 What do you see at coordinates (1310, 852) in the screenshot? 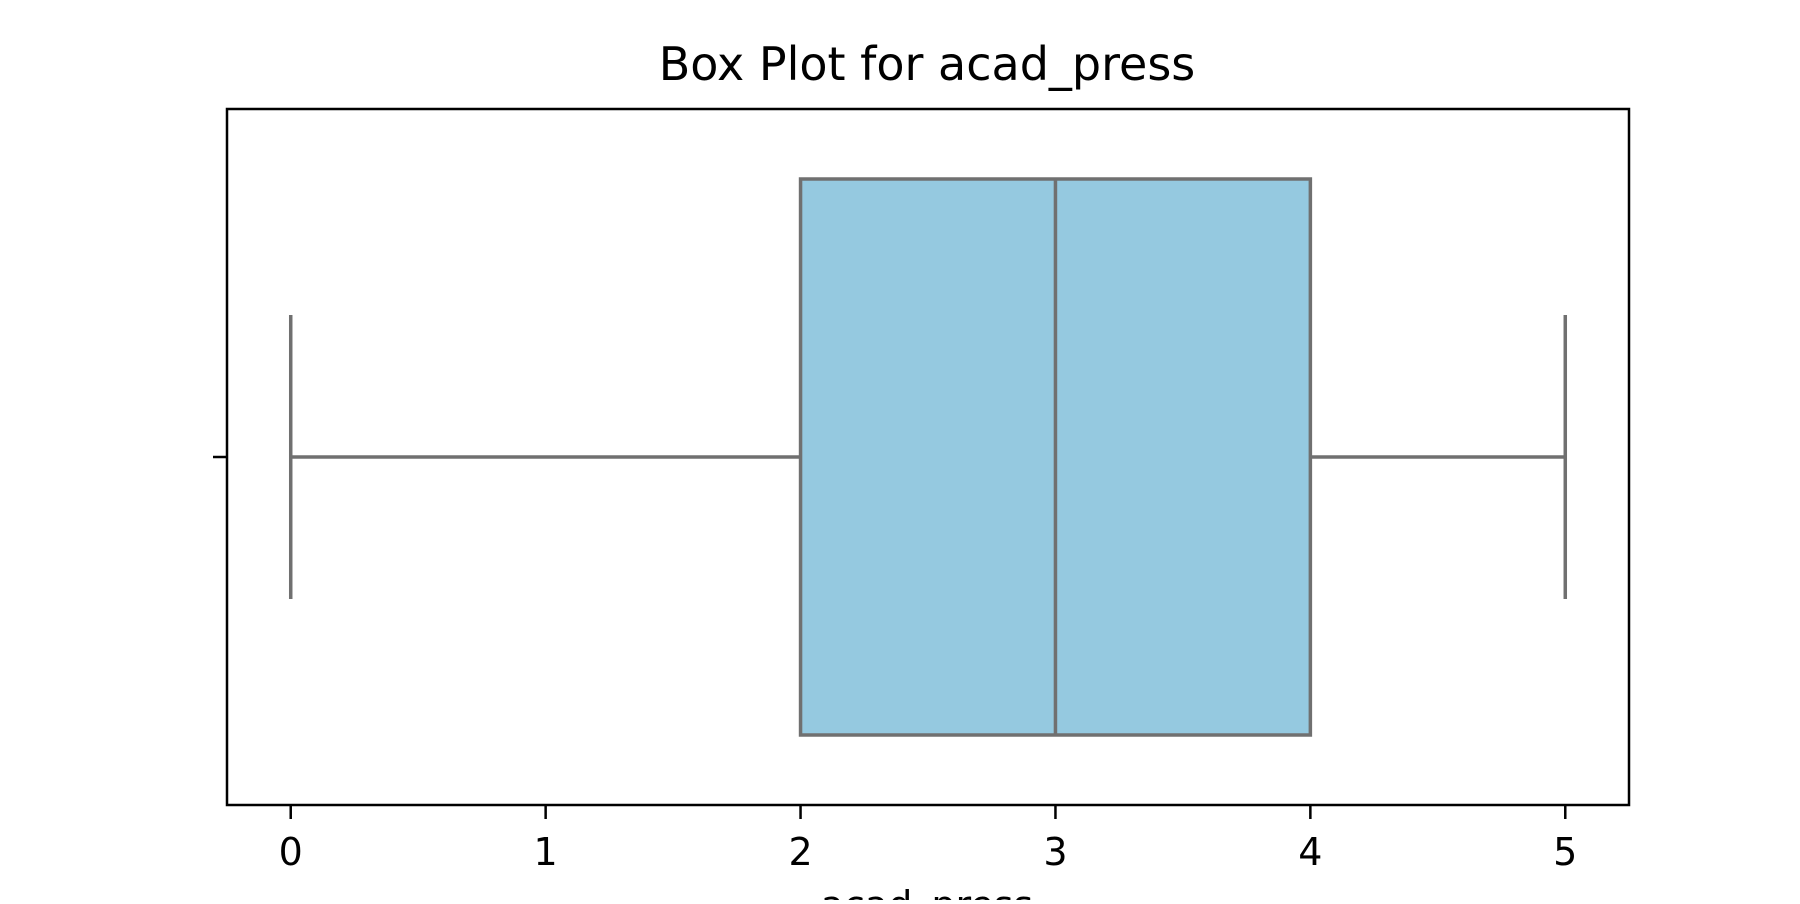
I see `x-tick-label: 4` at bounding box center [1310, 852].